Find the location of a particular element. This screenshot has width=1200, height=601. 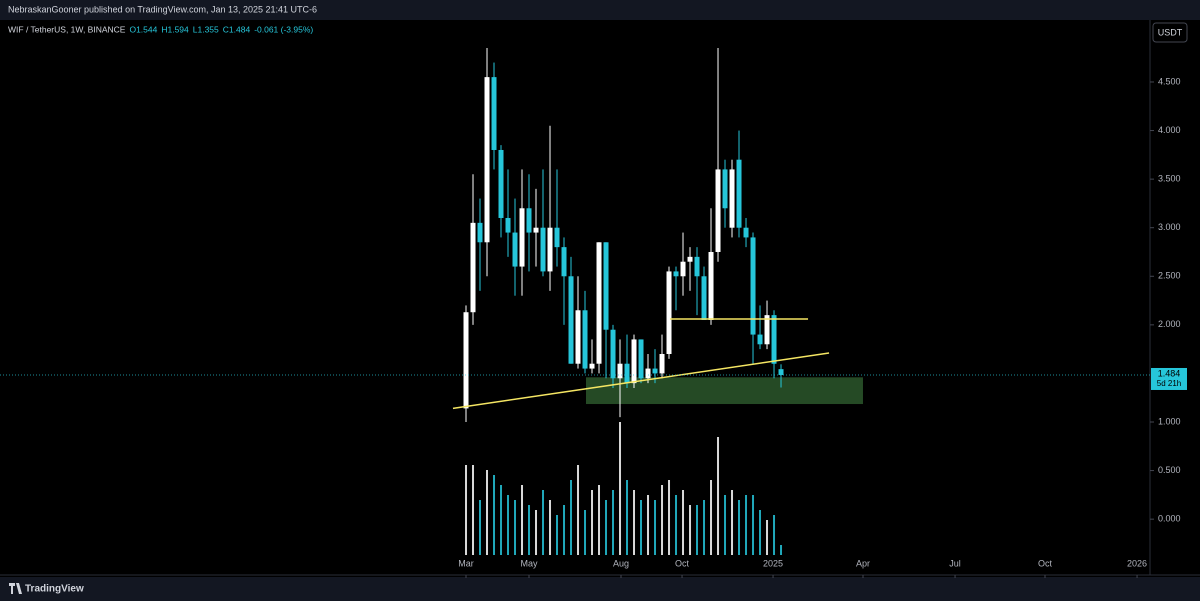

x-tick-label: Apr is located at coordinates (863, 563).